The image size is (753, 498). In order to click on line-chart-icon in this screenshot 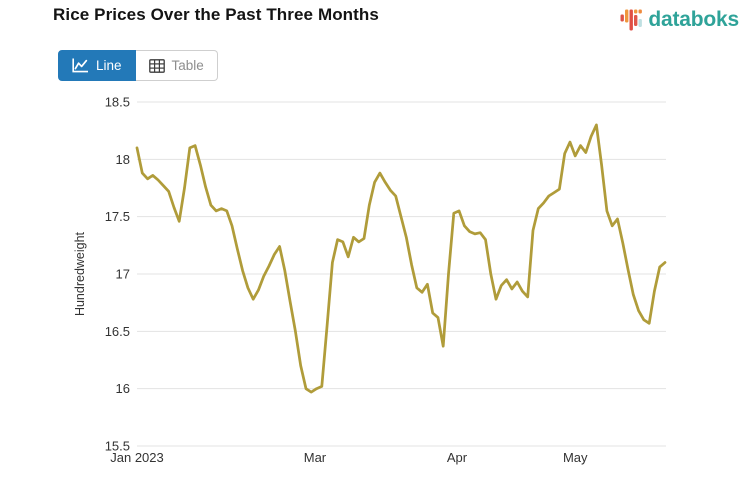, I will do `click(80, 65)`.